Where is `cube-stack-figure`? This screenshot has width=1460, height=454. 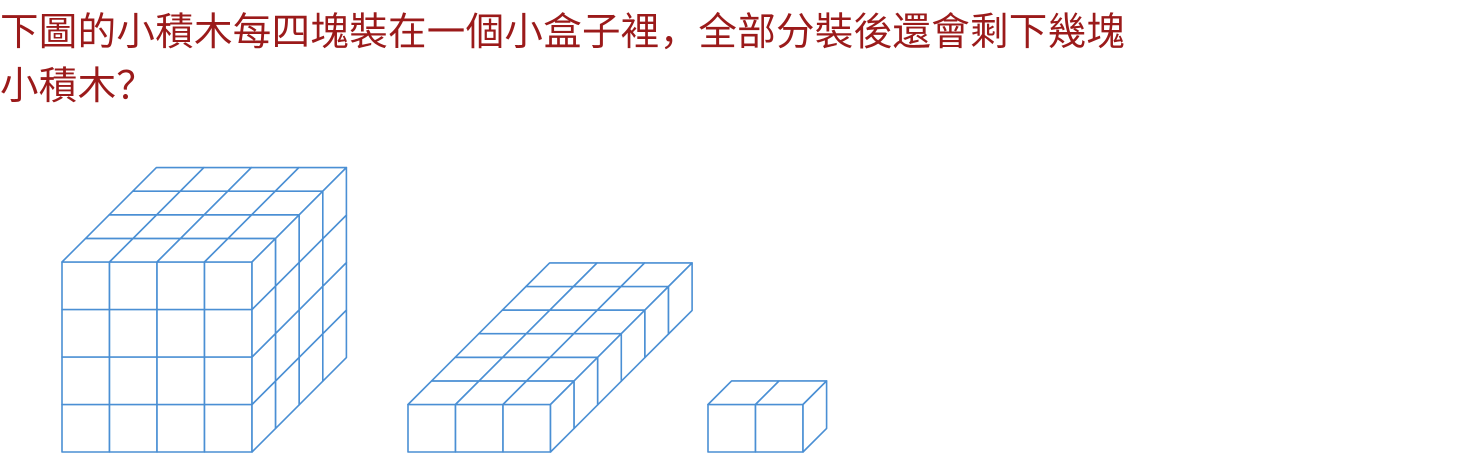 cube-stack-figure is located at coordinates (204, 309).